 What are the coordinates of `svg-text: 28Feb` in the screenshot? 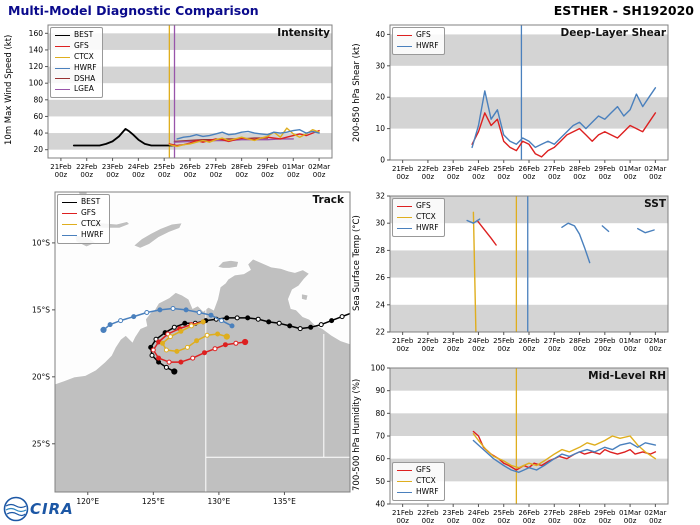 It's located at (580, 341).